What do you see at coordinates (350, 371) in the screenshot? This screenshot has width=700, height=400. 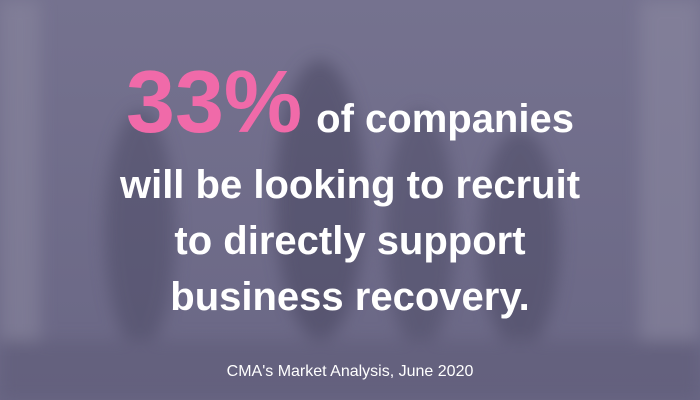 I see `source: CMA's Market Analysis, June 2020` at bounding box center [350, 371].